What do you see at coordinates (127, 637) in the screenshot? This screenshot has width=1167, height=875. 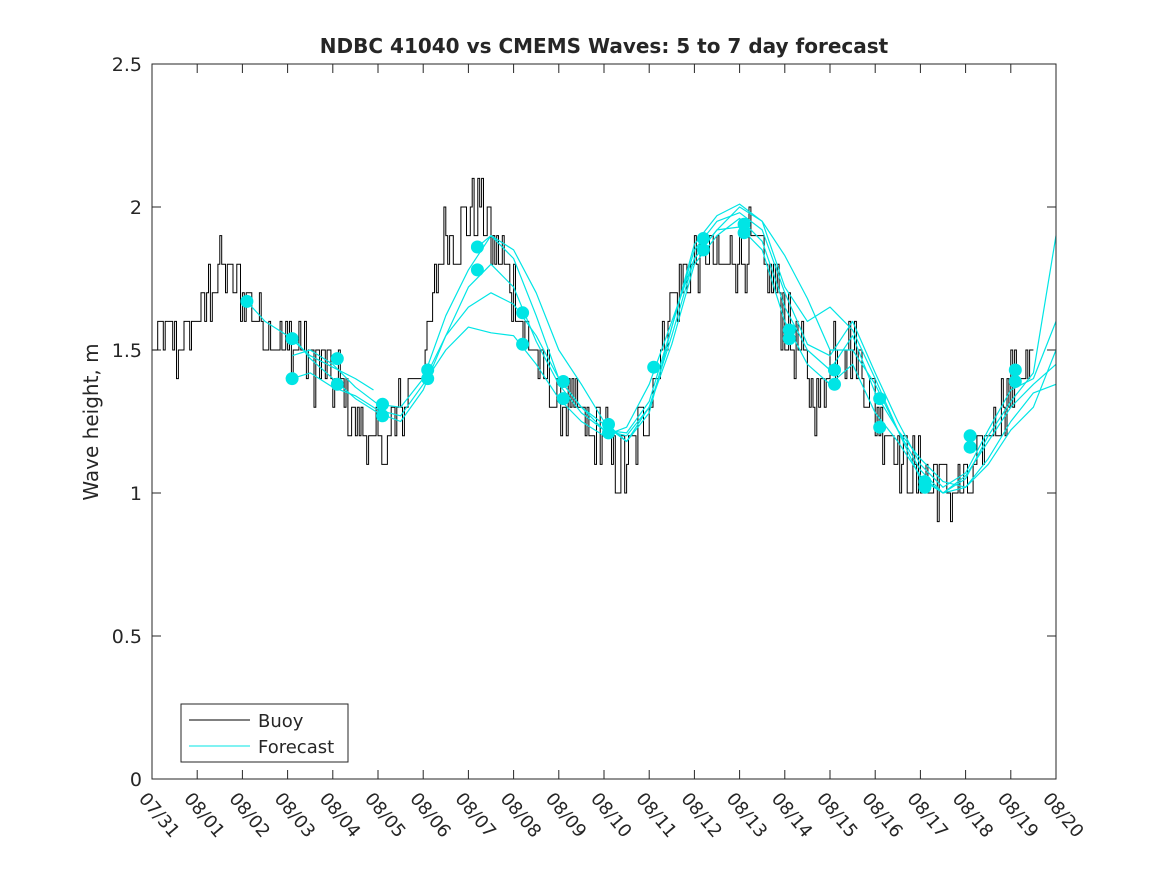 I see `y-tick-label: 0.5` at bounding box center [127, 637].